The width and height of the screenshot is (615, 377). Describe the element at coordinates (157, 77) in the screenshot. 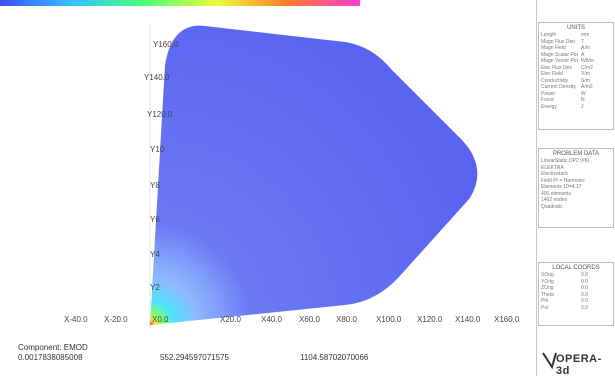

I see `y-tick-label: Y140.0` at that location.